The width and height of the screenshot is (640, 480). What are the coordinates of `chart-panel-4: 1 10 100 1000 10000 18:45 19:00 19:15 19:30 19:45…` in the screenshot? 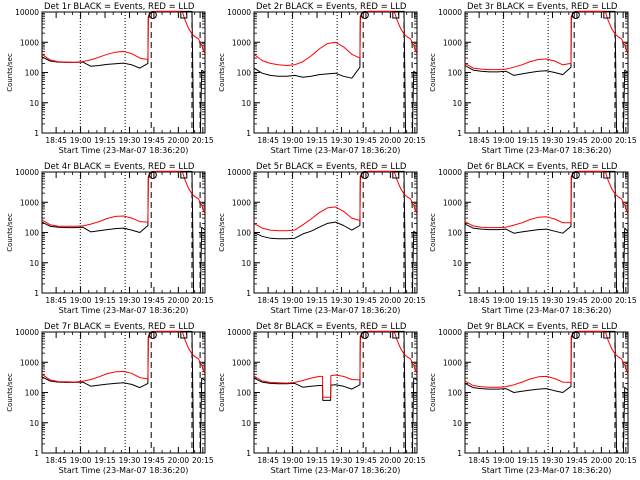 It's located at (110, 238).